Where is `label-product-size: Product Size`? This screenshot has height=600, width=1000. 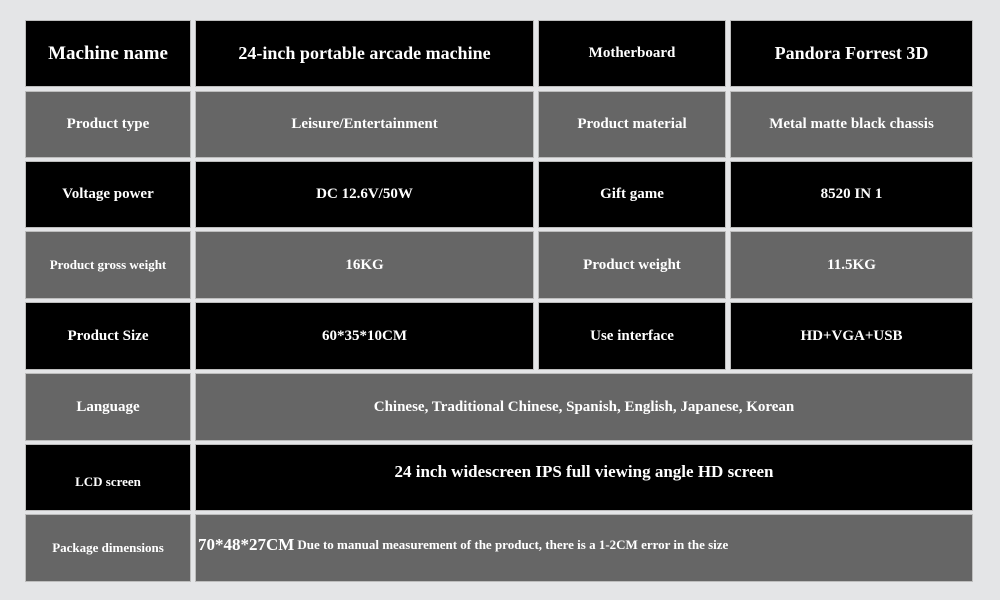
label-product-size: Product Size is located at coordinates (108, 336).